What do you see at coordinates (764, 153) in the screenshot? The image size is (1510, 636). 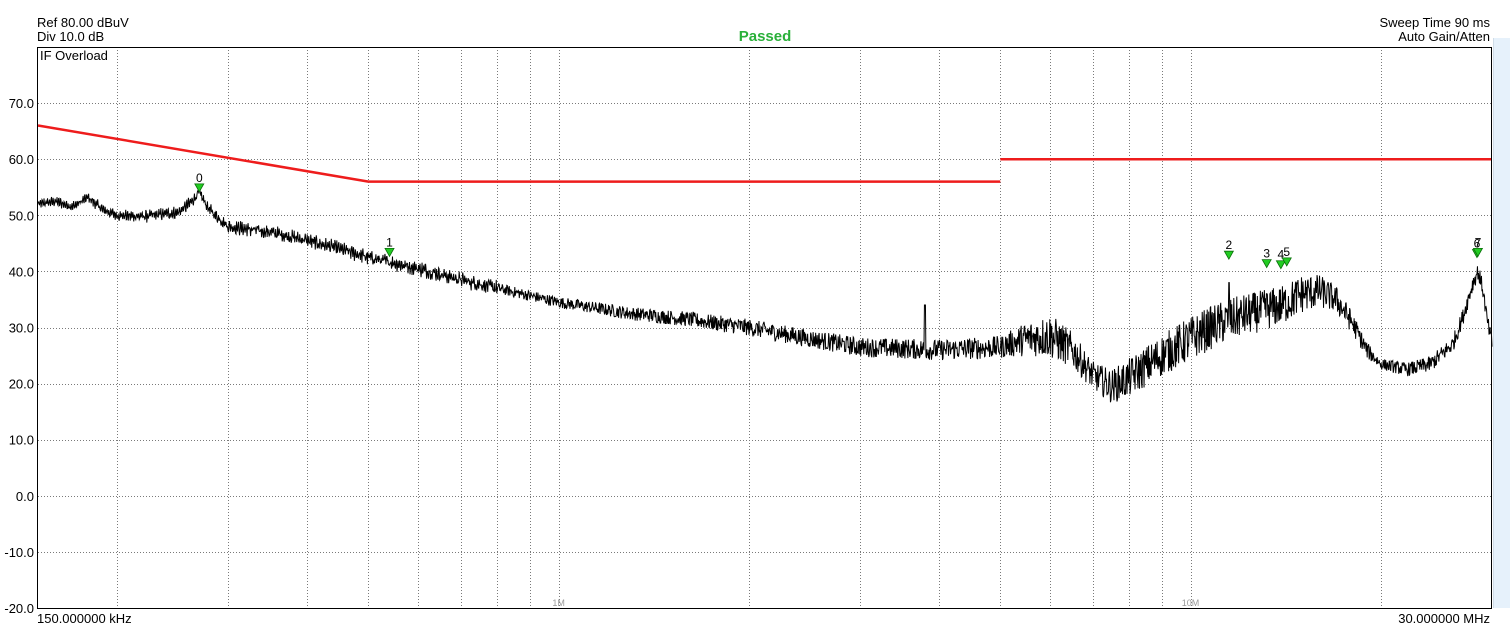 I see `limit-lines` at bounding box center [764, 153].